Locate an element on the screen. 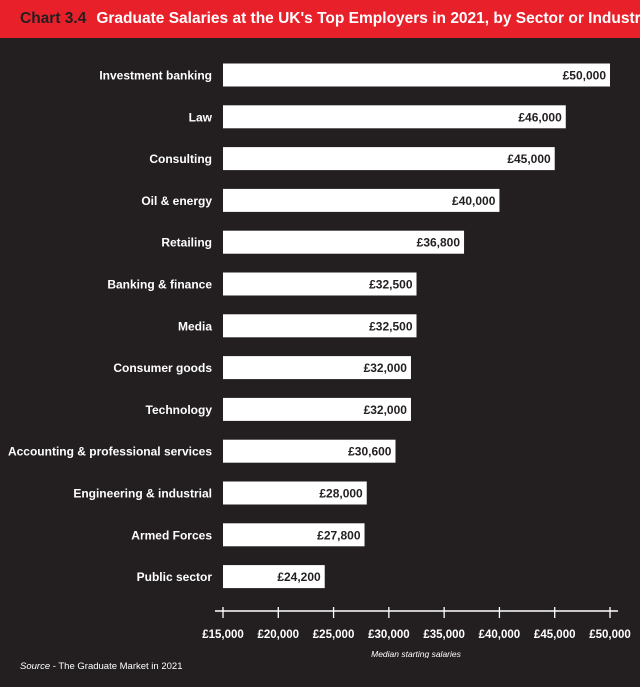 The image size is (640, 687). x-tick-label: £40,000 is located at coordinates (500, 635).